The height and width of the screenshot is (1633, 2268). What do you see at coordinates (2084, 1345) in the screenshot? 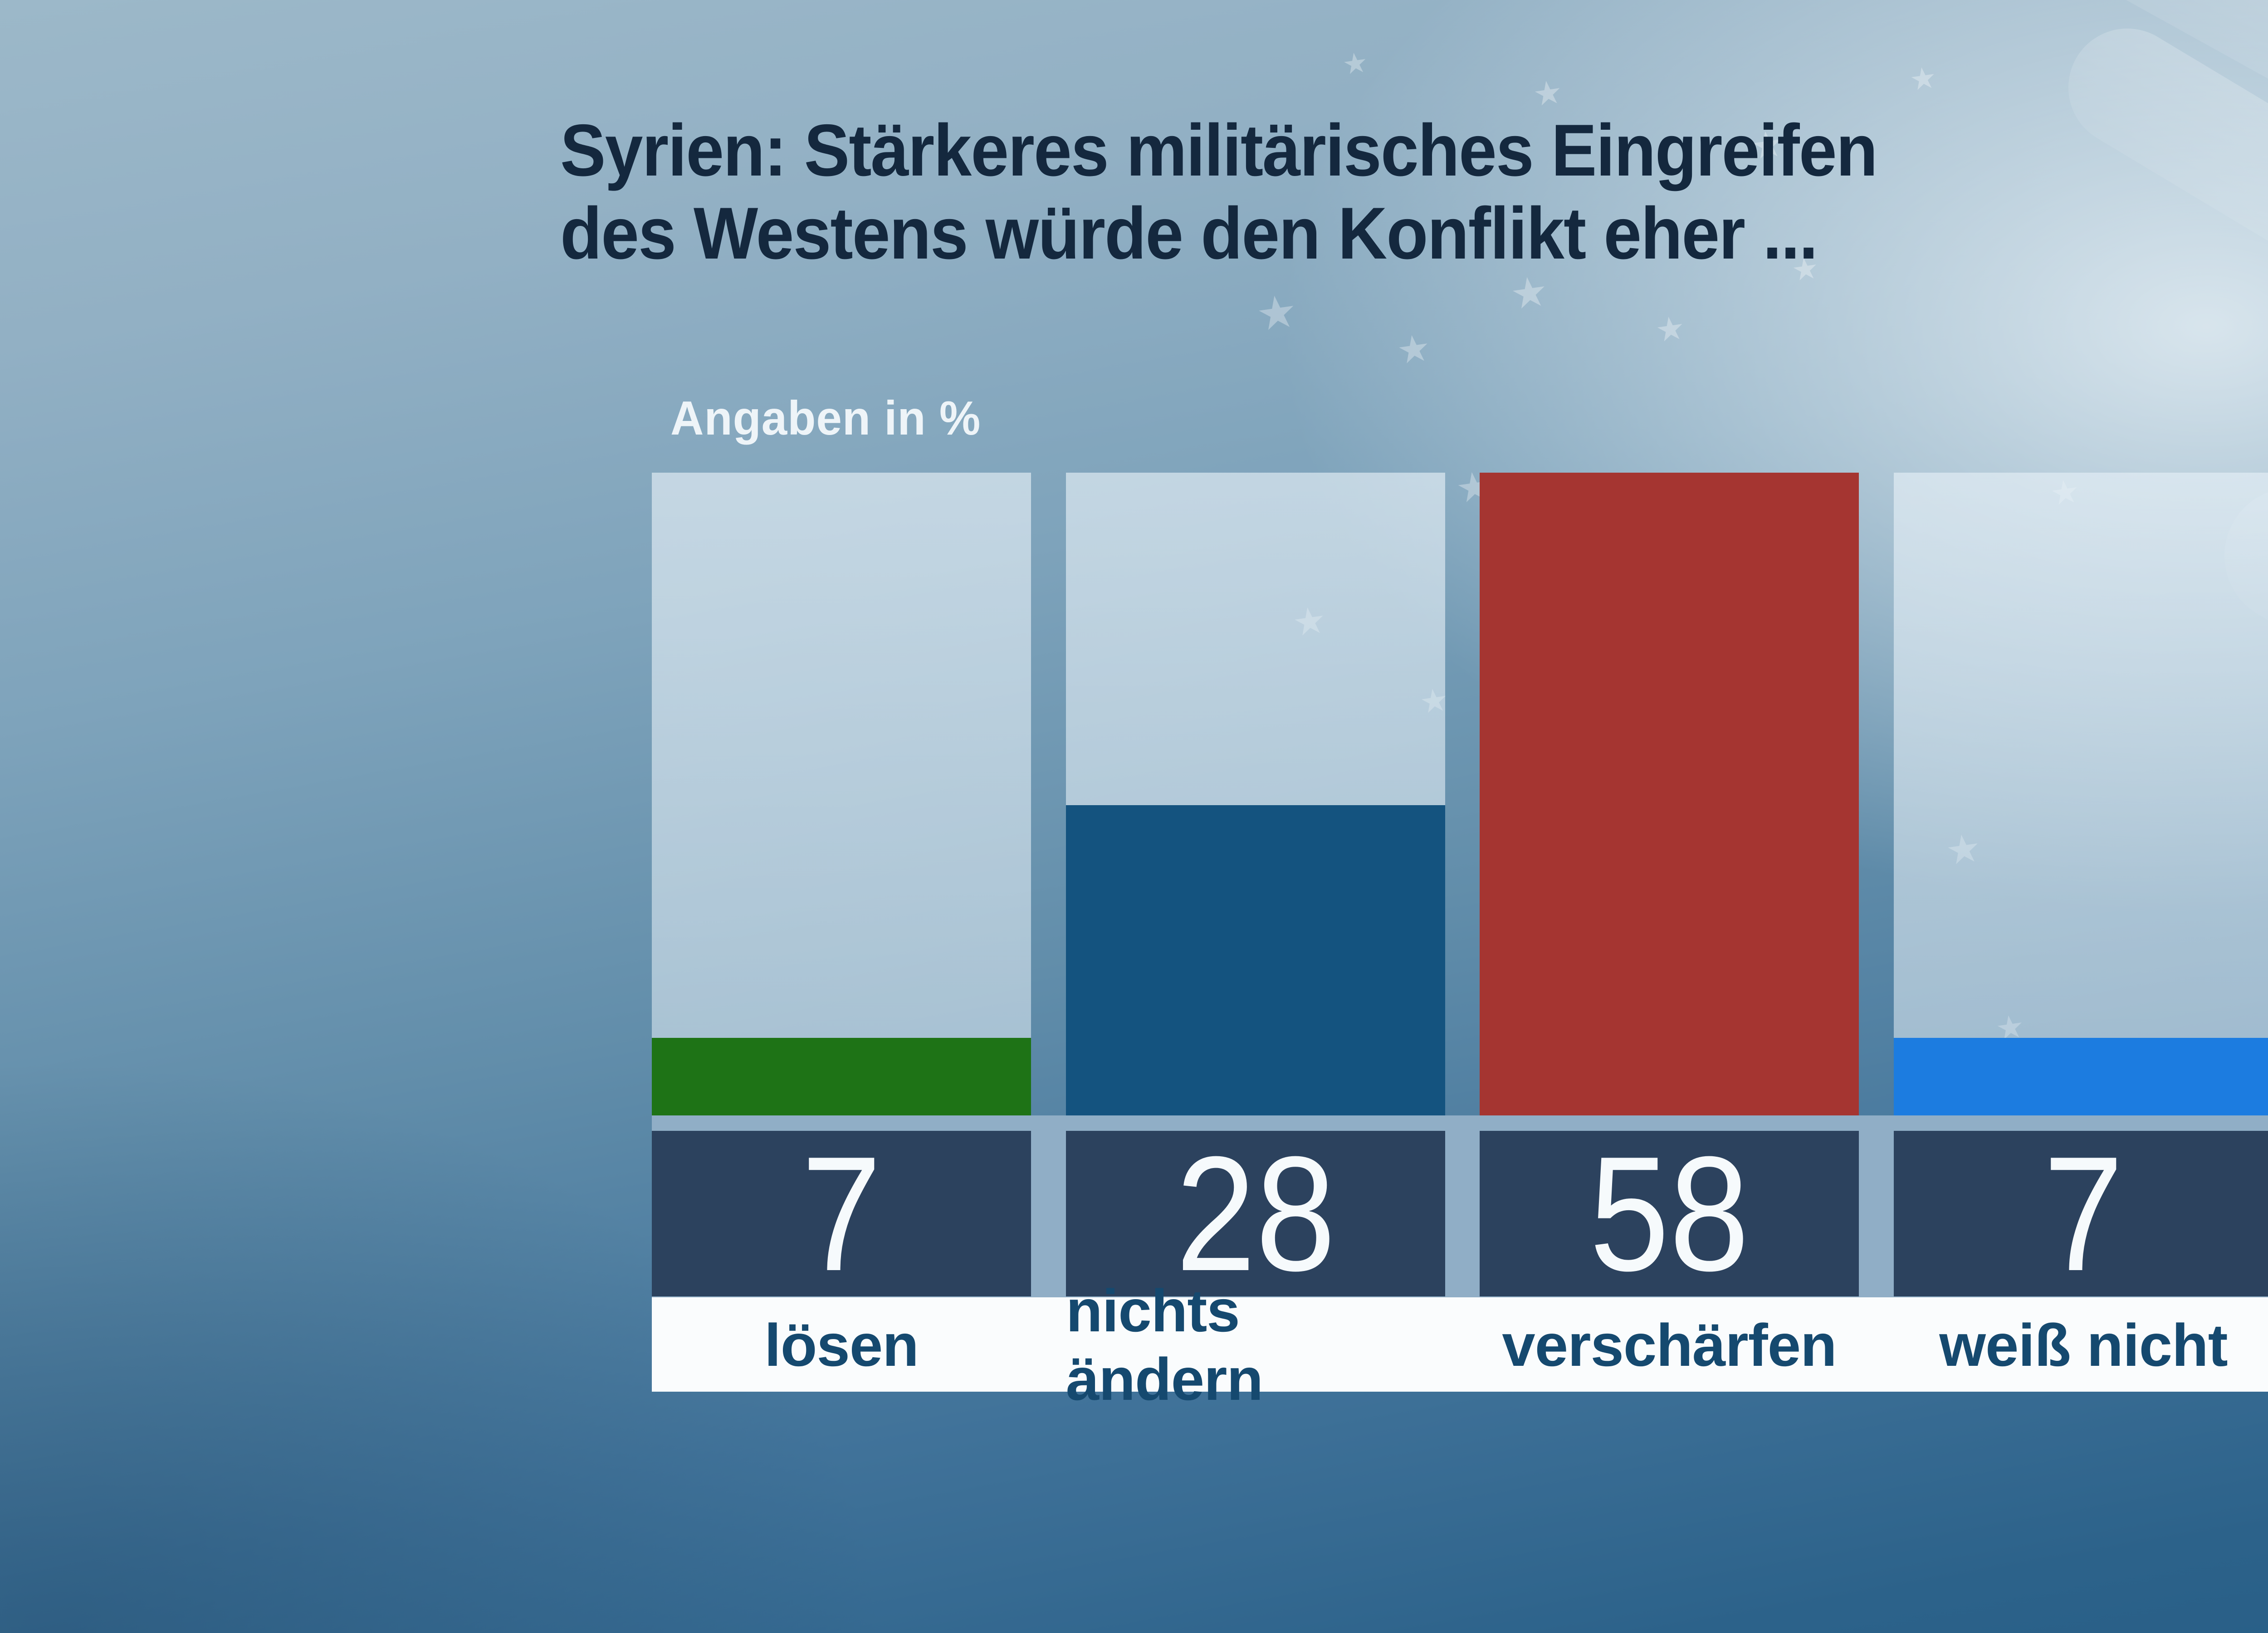
I see `category-label: weiß nicht` at bounding box center [2084, 1345].